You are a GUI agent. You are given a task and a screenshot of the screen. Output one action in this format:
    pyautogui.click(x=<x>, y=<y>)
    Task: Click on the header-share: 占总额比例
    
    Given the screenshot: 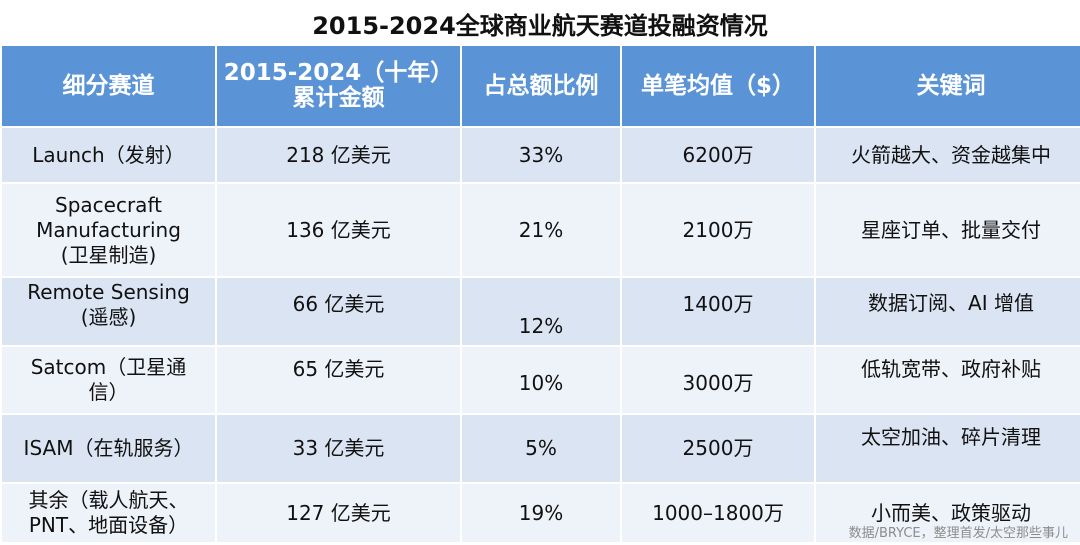 What is the action you would take?
    pyautogui.click(x=541, y=86)
    